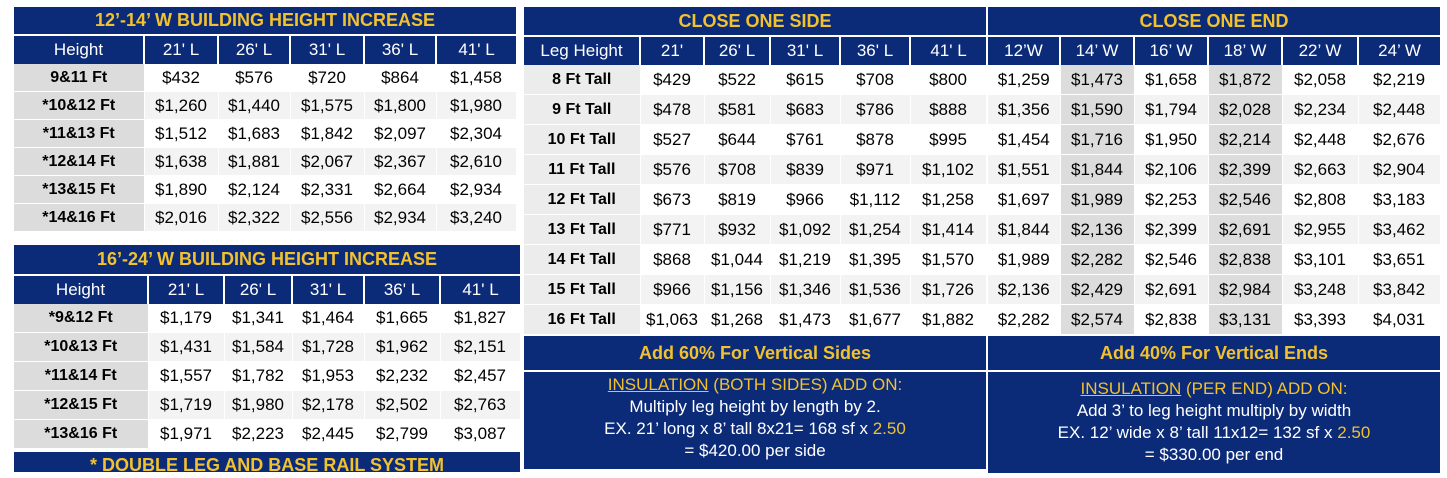 The image size is (1447, 478). What do you see at coordinates (875, 259) in the screenshot?
I see `price-cell: $1,395` at bounding box center [875, 259].